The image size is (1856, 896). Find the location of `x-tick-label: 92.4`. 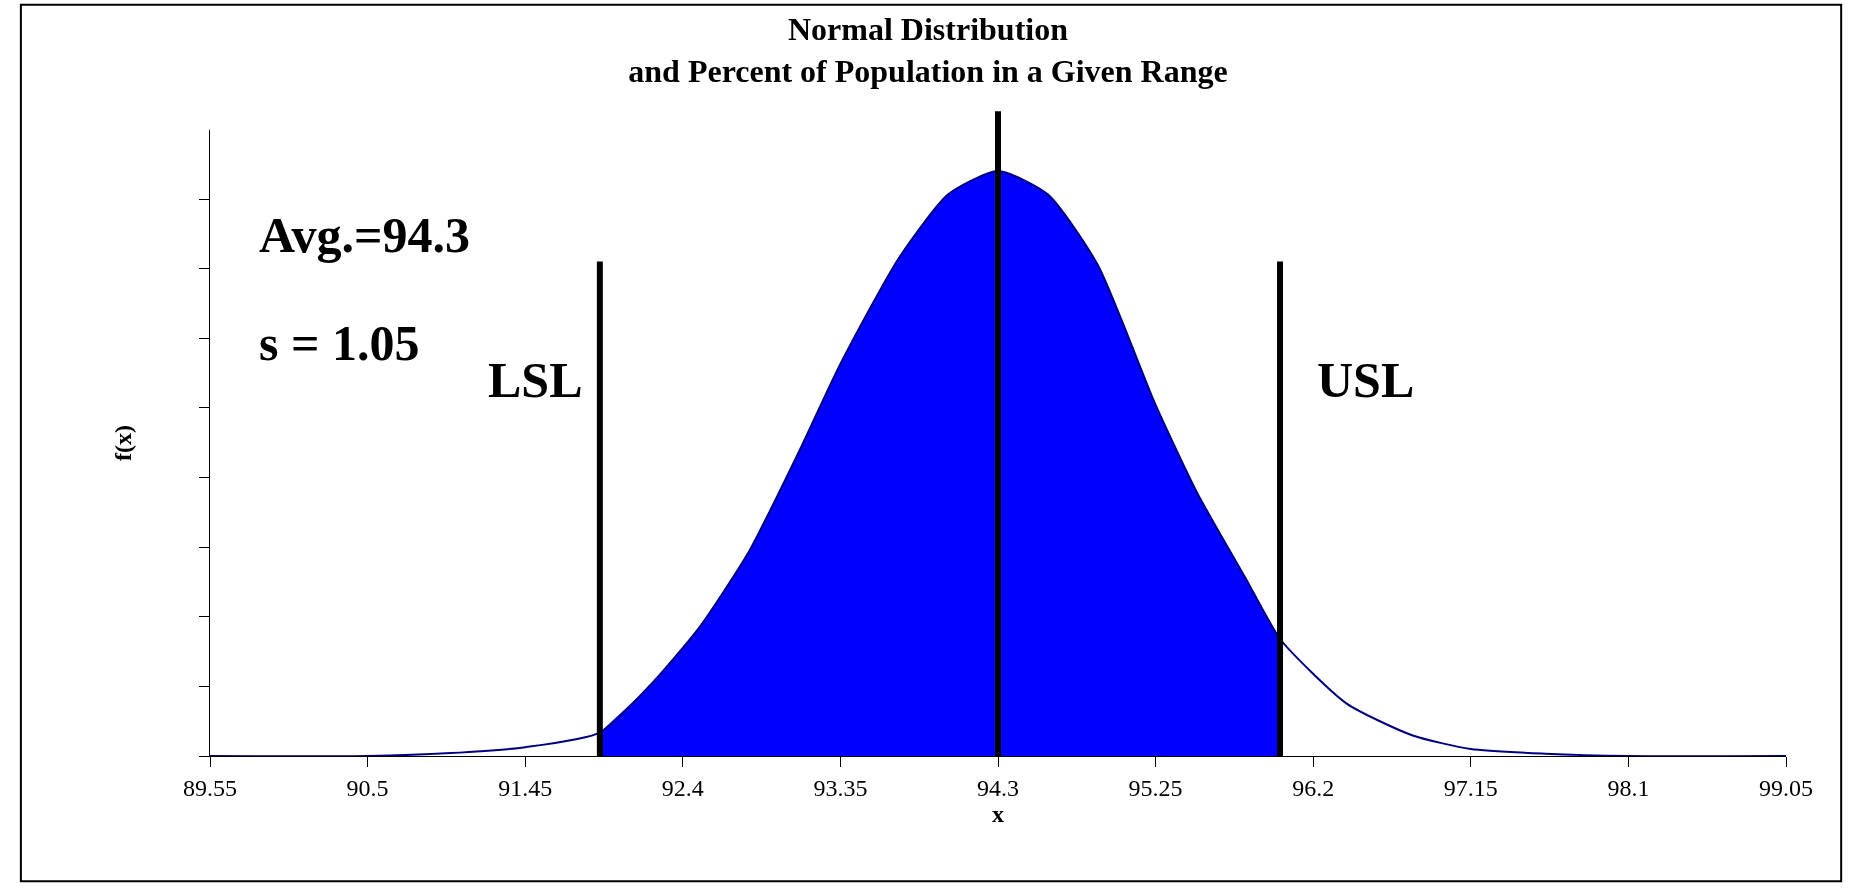

x-tick-label: 92.4 is located at coordinates (682, 787).